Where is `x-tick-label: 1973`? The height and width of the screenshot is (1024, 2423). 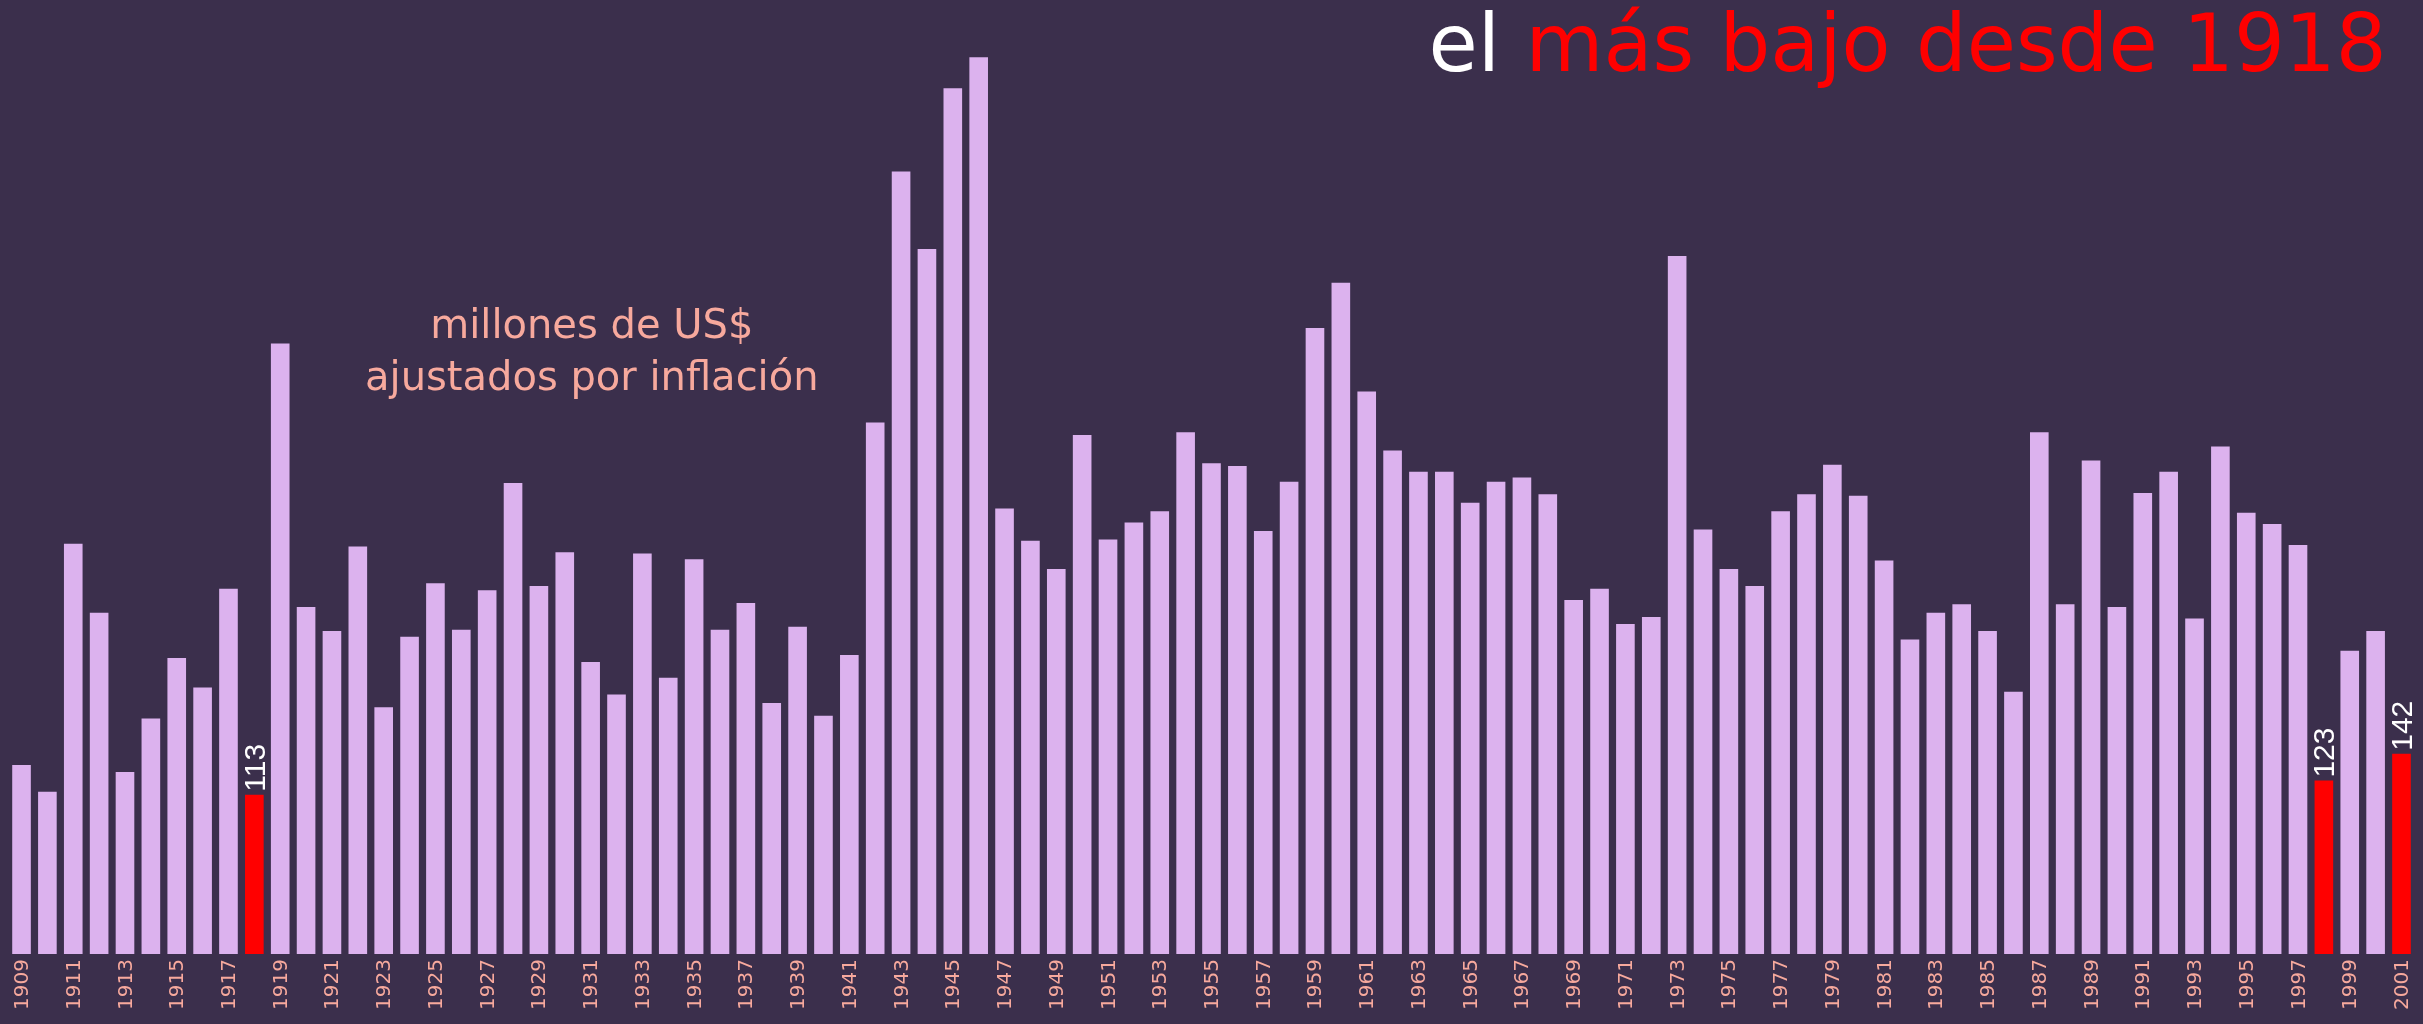 x-tick-label: 1973 is located at coordinates (1676, 984).